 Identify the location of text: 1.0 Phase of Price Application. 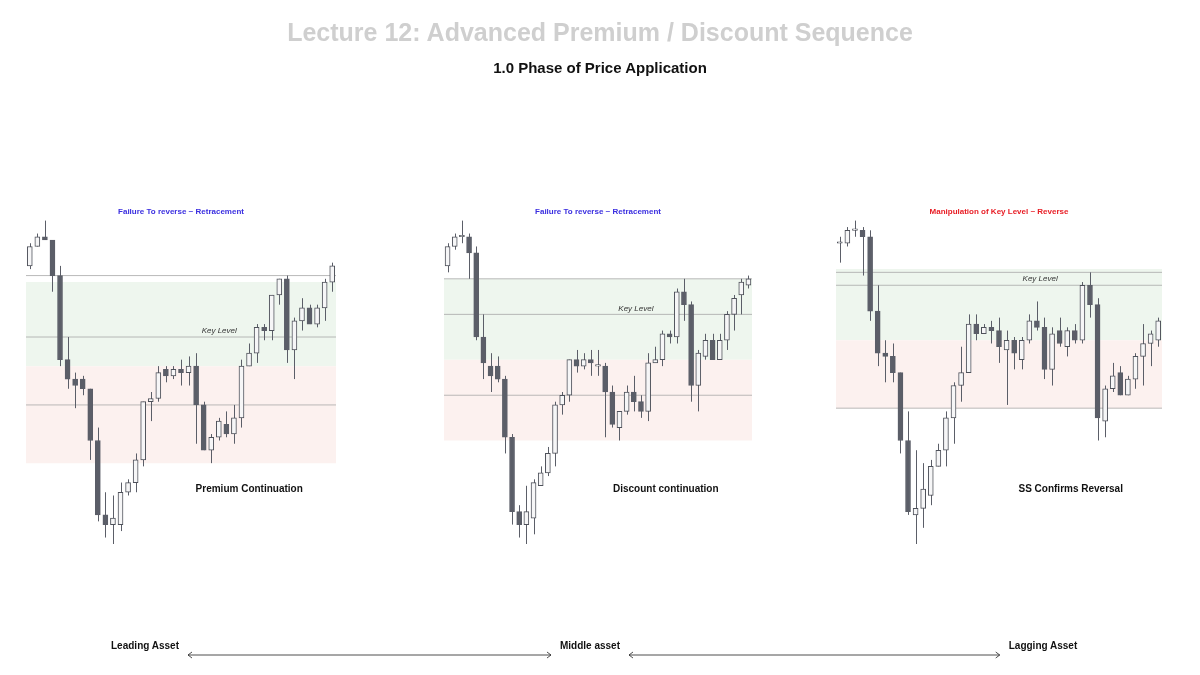
(600, 67).